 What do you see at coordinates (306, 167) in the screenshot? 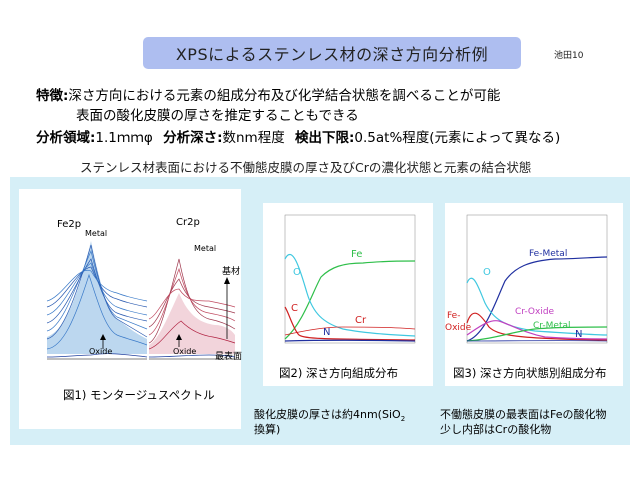
I see `main-caption: ステンレス材表面における不働態皮膜の厚さ及びCrの濃化状態と元素の結合状態` at bounding box center [306, 167].